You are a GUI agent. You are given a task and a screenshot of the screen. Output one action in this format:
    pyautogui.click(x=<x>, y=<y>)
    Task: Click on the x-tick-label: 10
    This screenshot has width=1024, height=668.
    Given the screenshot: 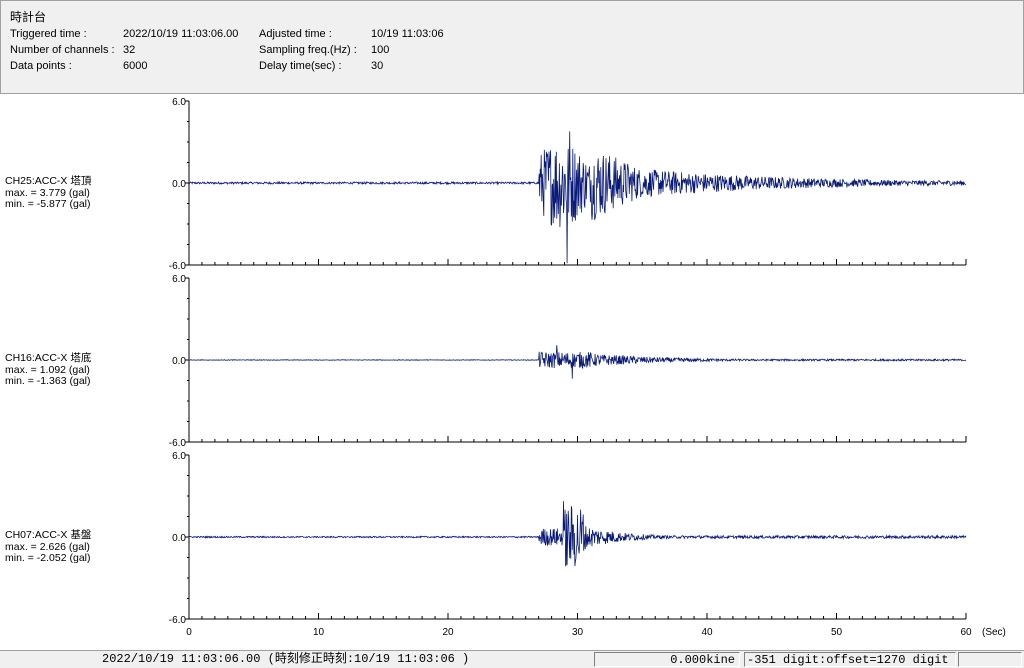 What is the action you would take?
    pyautogui.click(x=319, y=632)
    